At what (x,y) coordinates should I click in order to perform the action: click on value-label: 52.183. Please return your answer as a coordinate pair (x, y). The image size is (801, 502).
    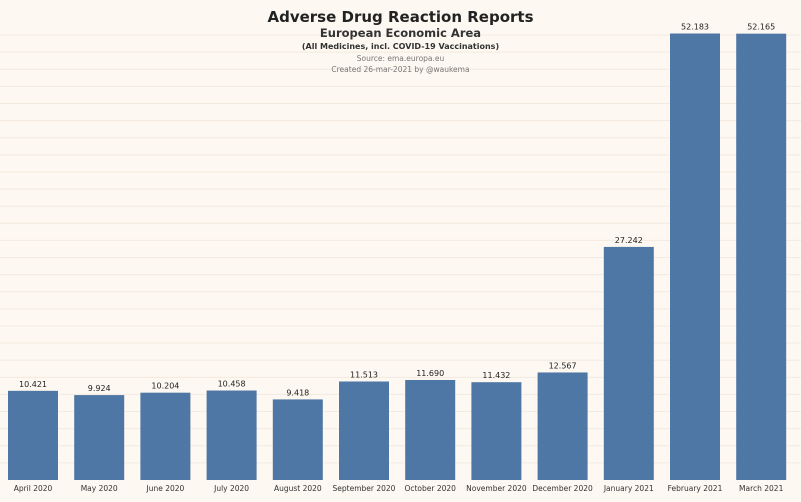
    Looking at the image, I should click on (695, 27).